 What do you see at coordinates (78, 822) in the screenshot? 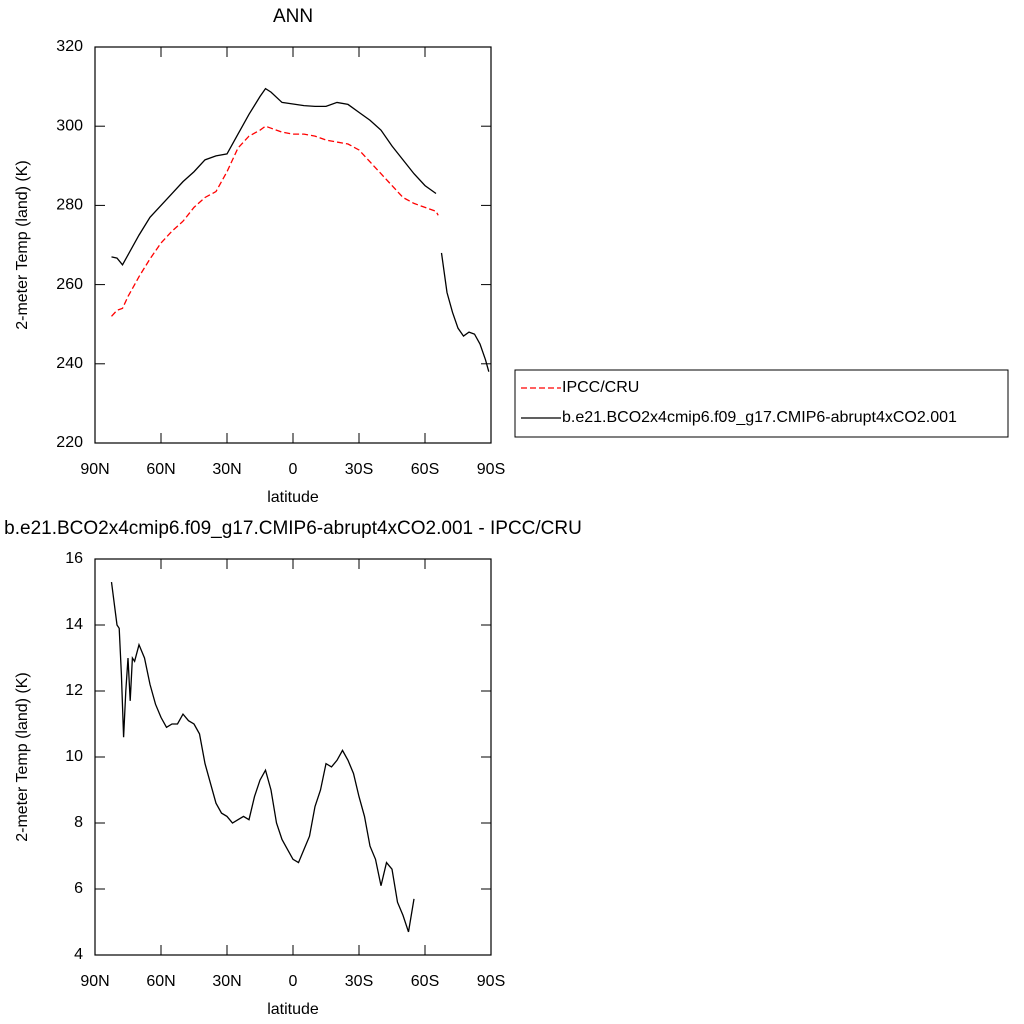
I see `y-tick-label: 8` at bounding box center [78, 822].